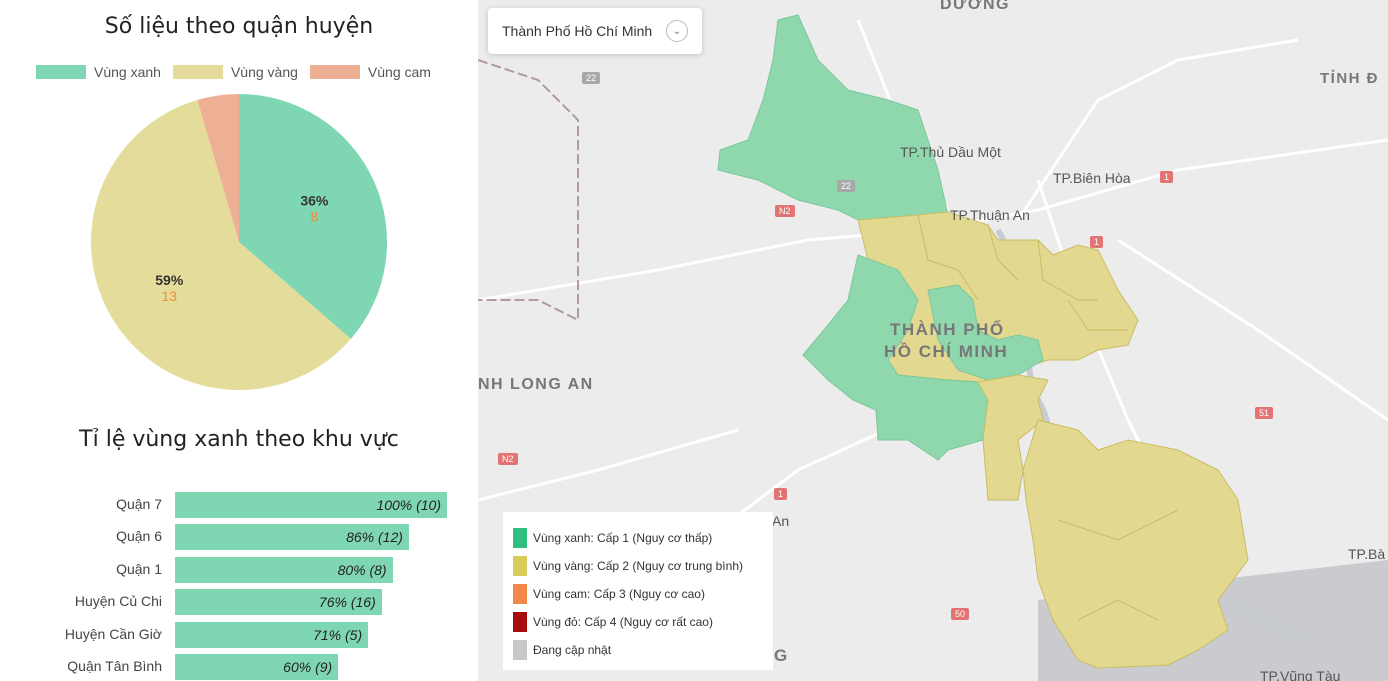 This screenshot has width=1388, height=681. What do you see at coordinates (781, 655) in the screenshot?
I see `map-label-g: G` at bounding box center [781, 655].